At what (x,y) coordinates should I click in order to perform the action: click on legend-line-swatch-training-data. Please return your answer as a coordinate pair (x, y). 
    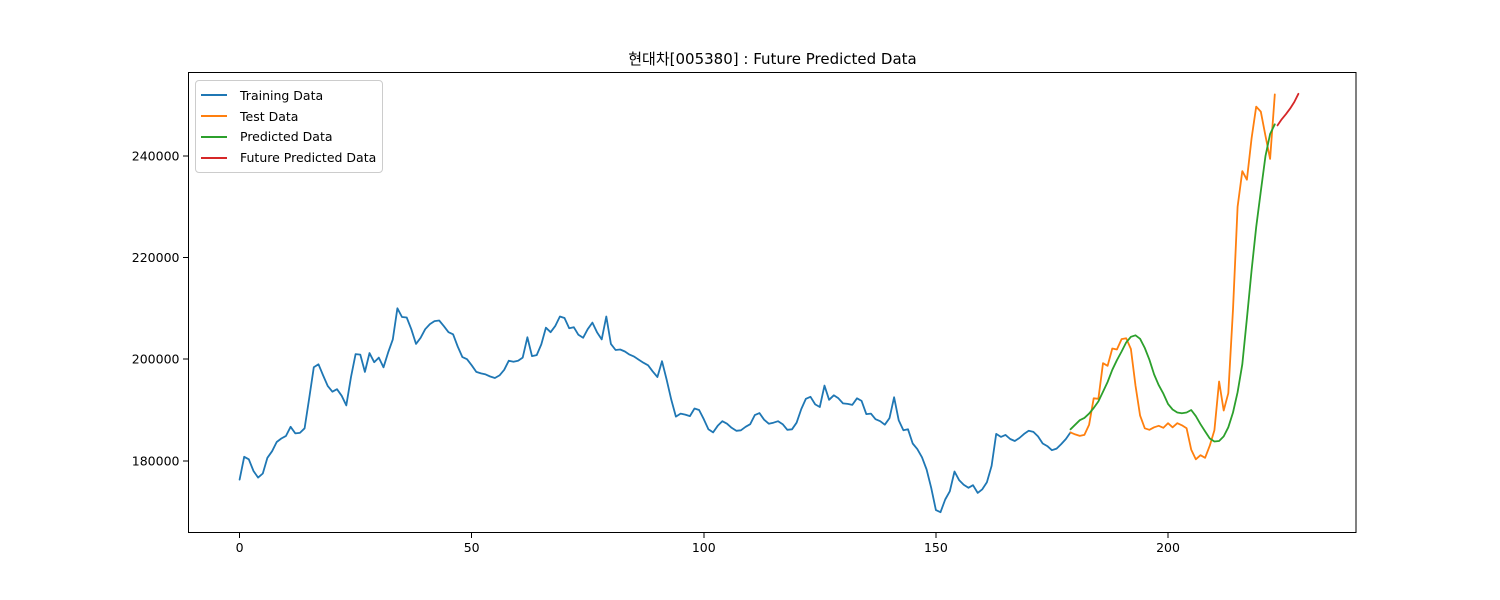
    Looking at the image, I should click on (214, 95).